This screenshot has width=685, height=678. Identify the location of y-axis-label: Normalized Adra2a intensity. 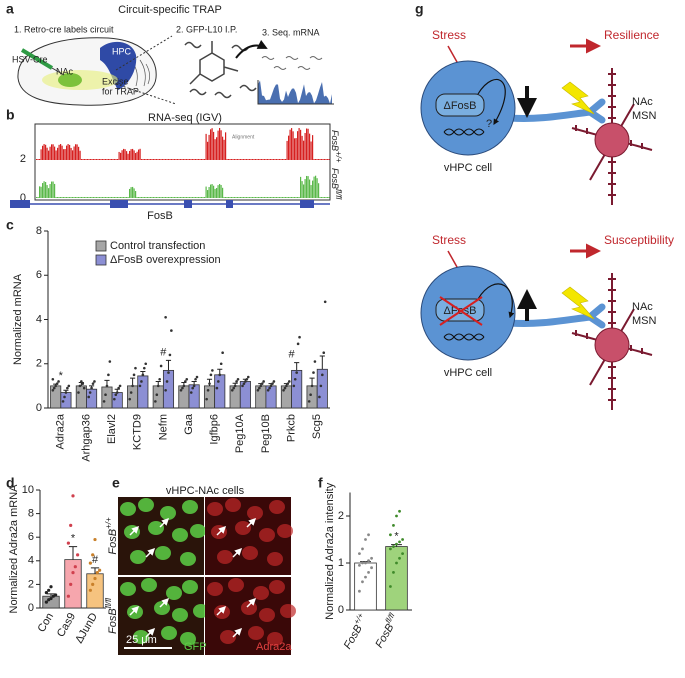
(330, 550).